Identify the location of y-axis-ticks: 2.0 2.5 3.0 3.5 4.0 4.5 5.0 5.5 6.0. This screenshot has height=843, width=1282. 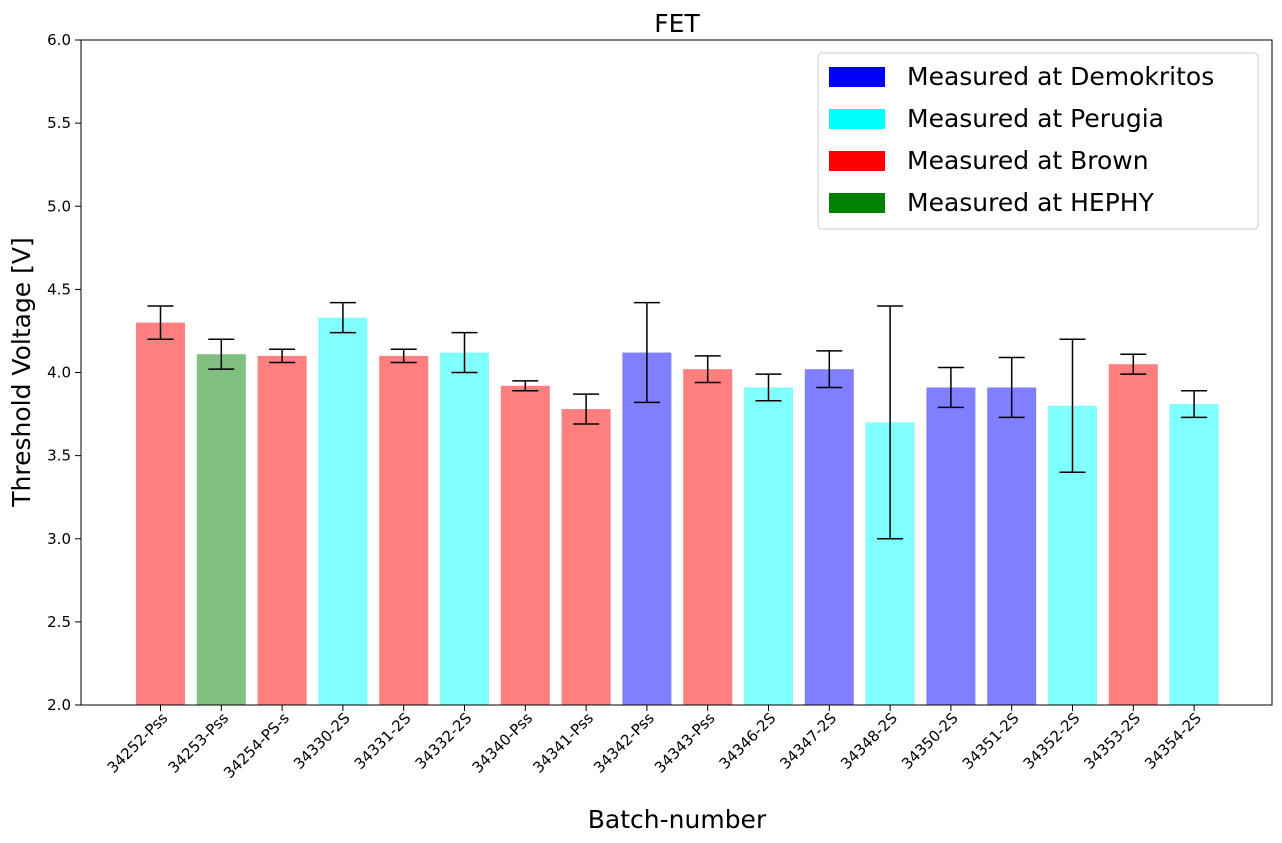
(64, 372).